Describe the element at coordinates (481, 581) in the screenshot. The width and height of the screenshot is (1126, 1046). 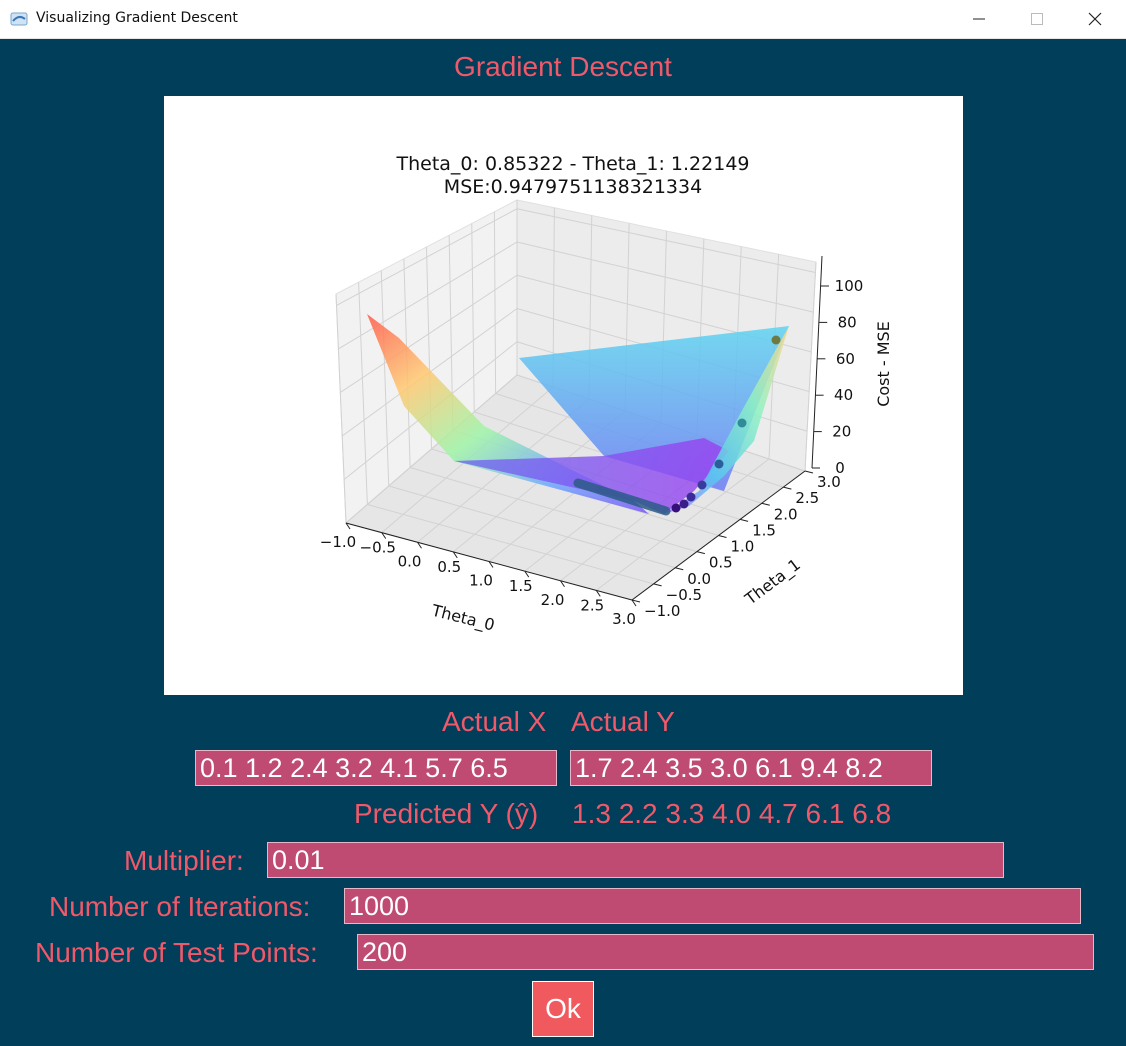
I see `x-tick-label: 1.0` at that location.